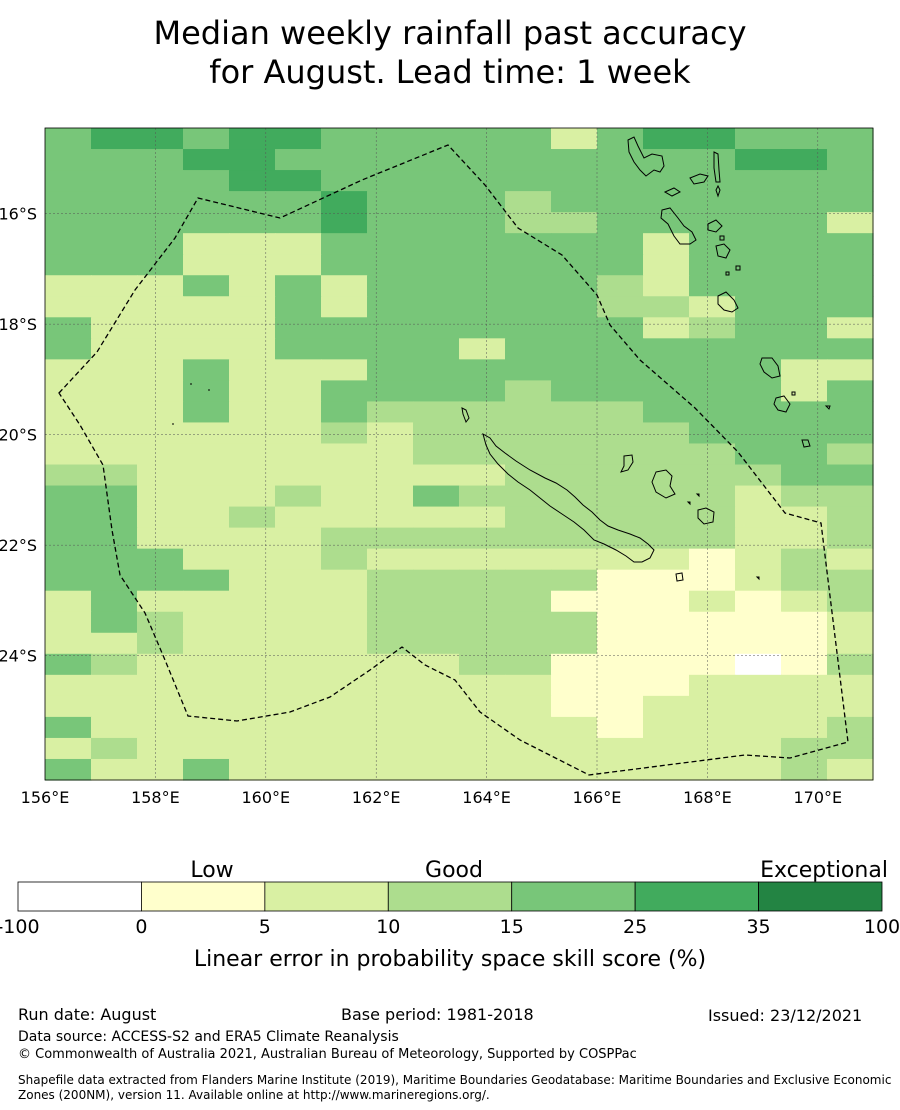 The image size is (900, 1110). I want to click on matthew-island, so click(806, 443).